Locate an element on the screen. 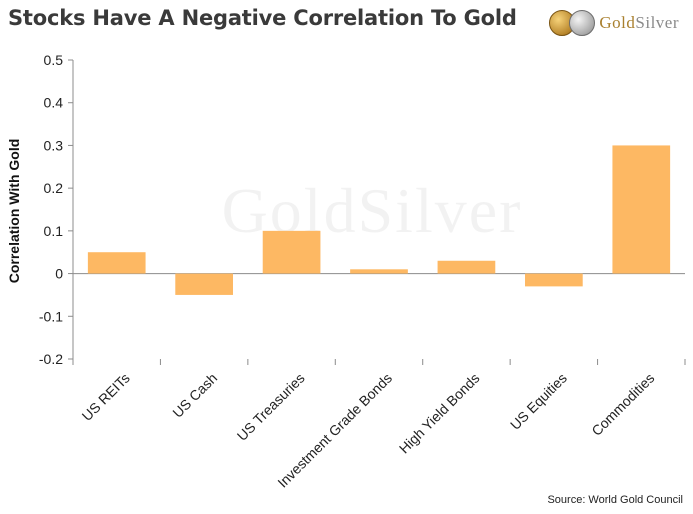 This screenshot has width=693, height=514. x-tick-label: US Equities is located at coordinates (538, 401).